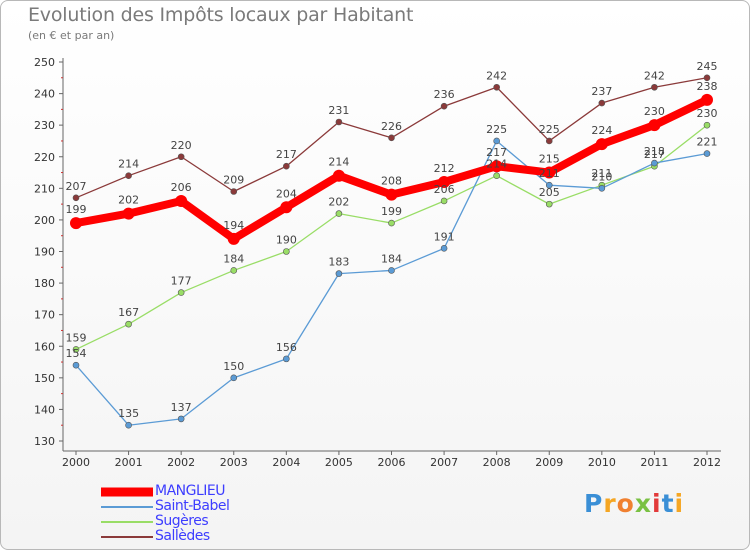 The height and width of the screenshot is (550, 750). Describe the element at coordinates (181, 462) in the screenshot. I see `x-tick-label: 2002` at that location.